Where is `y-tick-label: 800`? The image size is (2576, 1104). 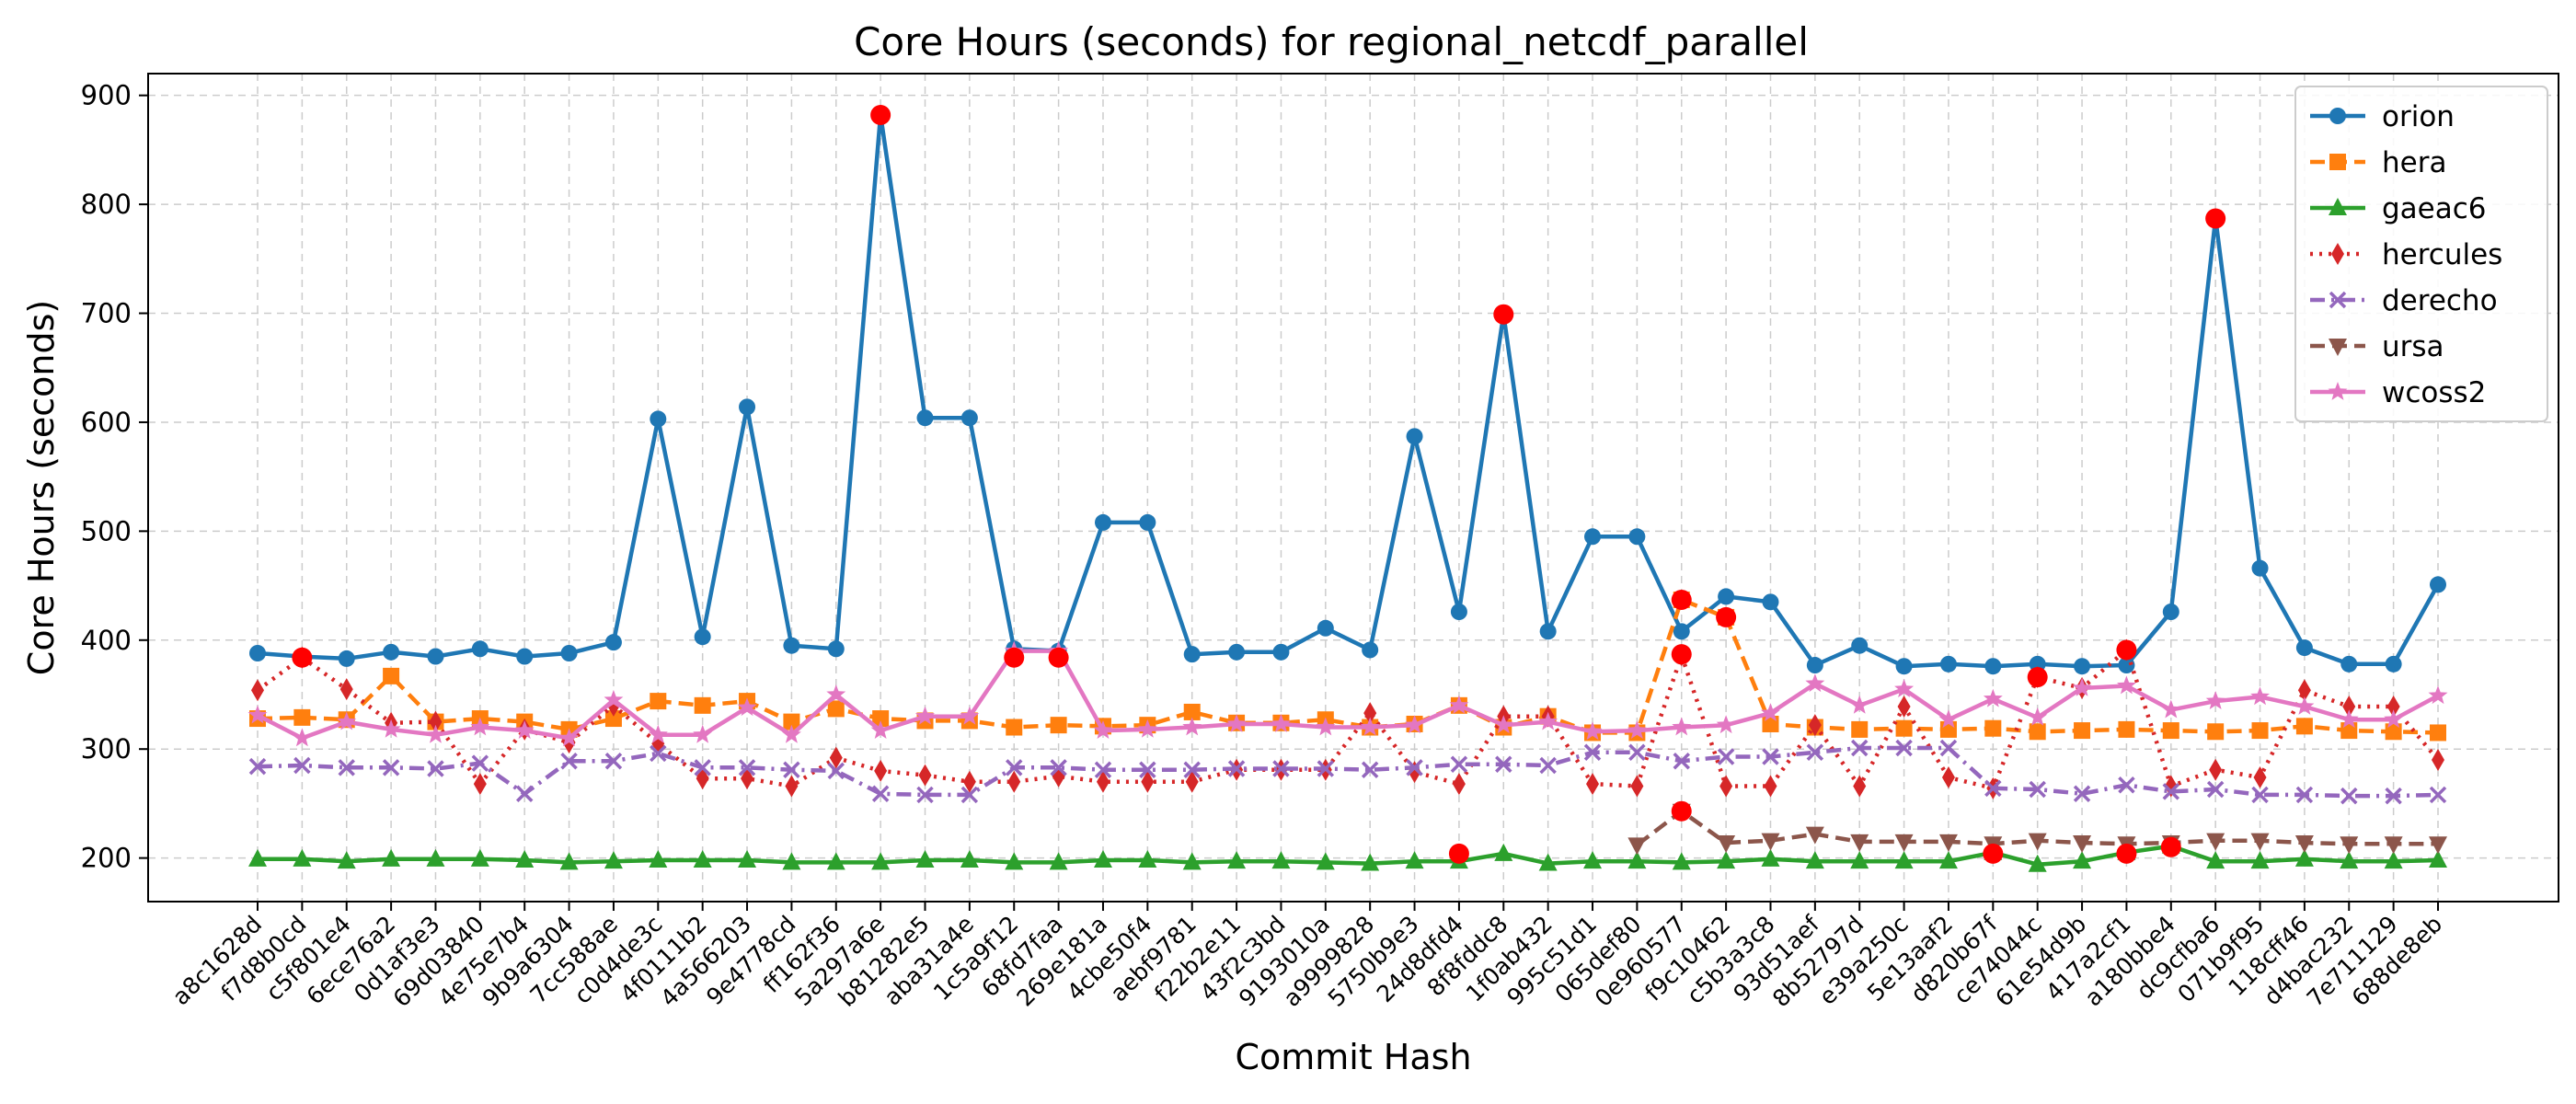 y-tick-label: 800 is located at coordinates (106, 204).